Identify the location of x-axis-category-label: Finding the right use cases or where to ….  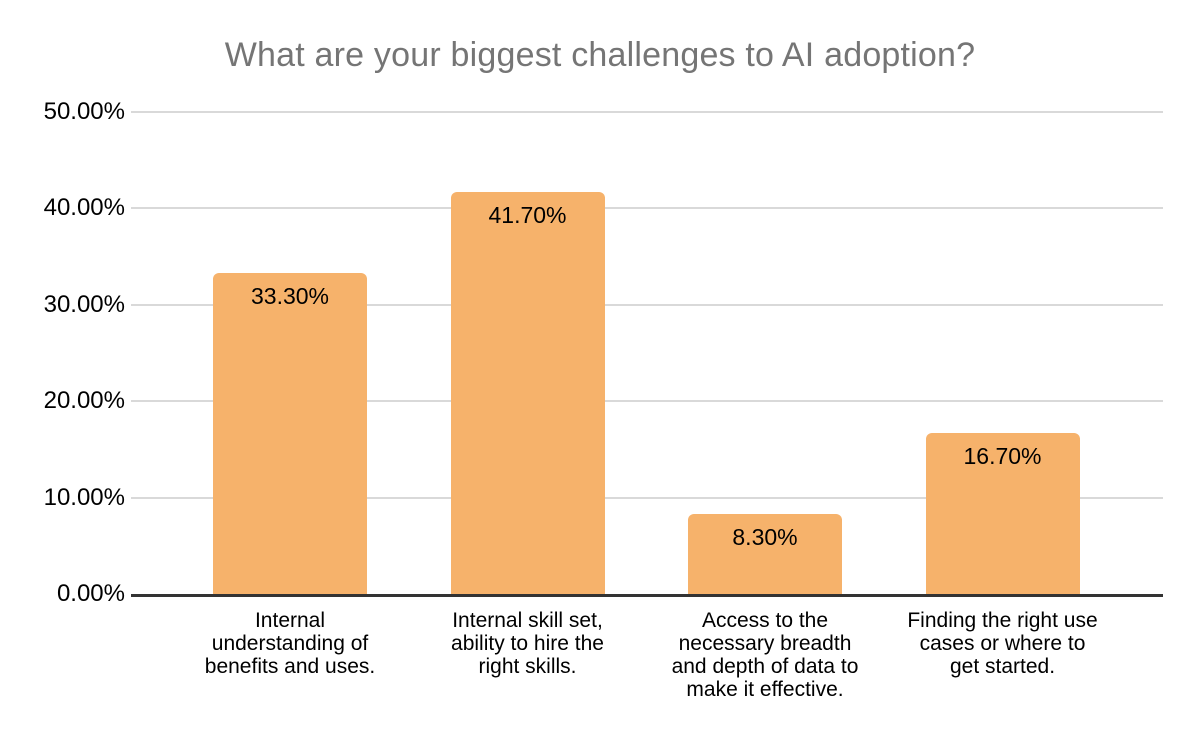
(1002, 643).